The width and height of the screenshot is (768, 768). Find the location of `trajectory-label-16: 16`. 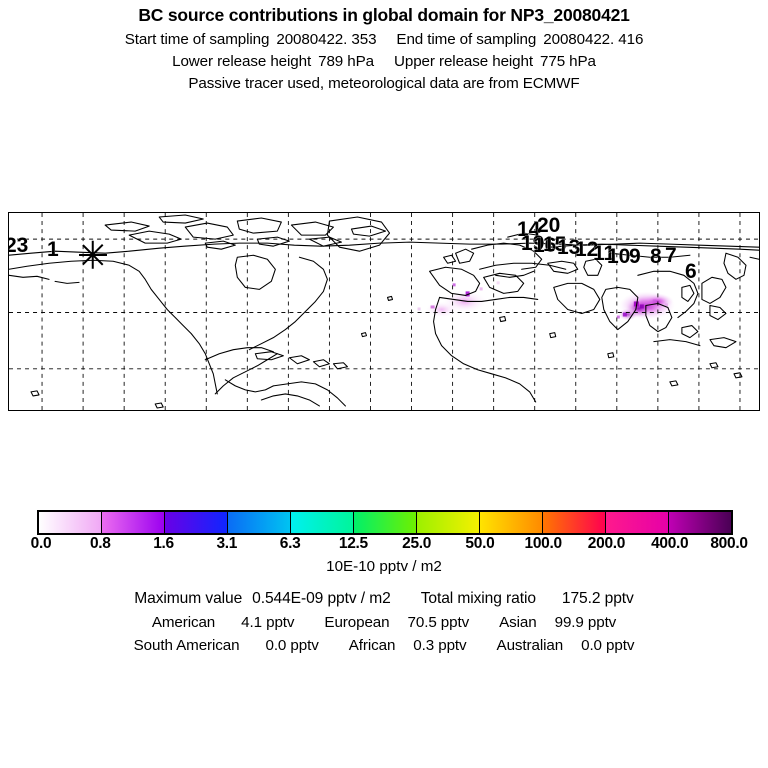

trajectory-label-16: 16 is located at coordinates (545, 245).